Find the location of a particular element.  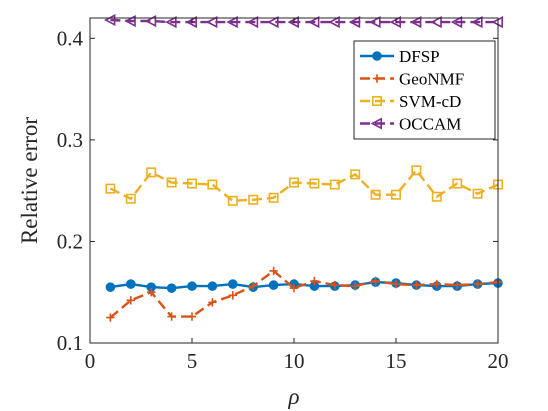

legend: DFSP GeoNMF SVM-cD OCCAM is located at coordinates (424, 90).